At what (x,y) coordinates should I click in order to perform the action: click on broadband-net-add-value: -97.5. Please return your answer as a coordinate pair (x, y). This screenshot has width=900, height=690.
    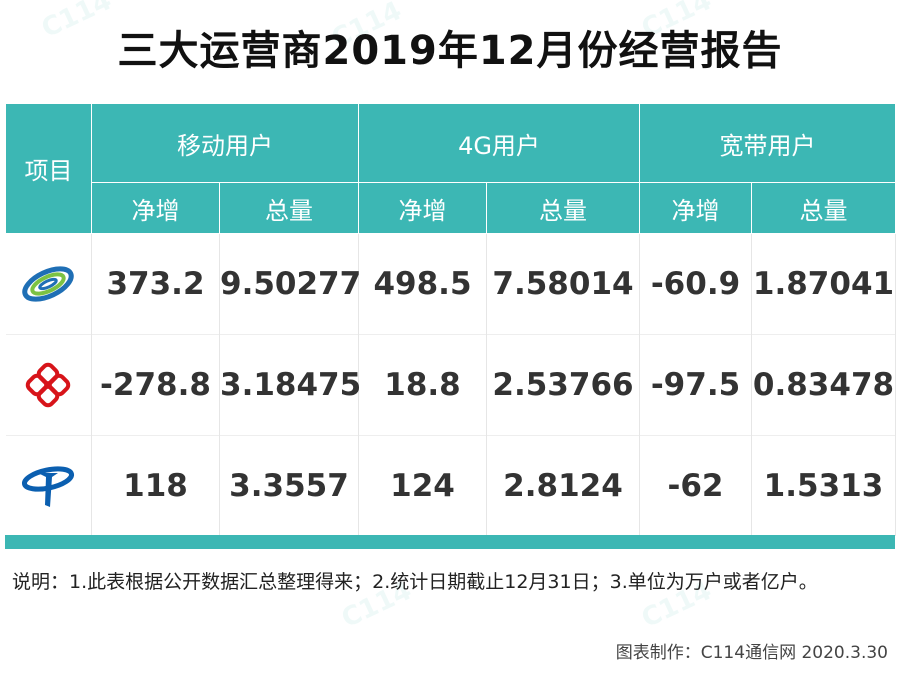
    Looking at the image, I should click on (695, 385).